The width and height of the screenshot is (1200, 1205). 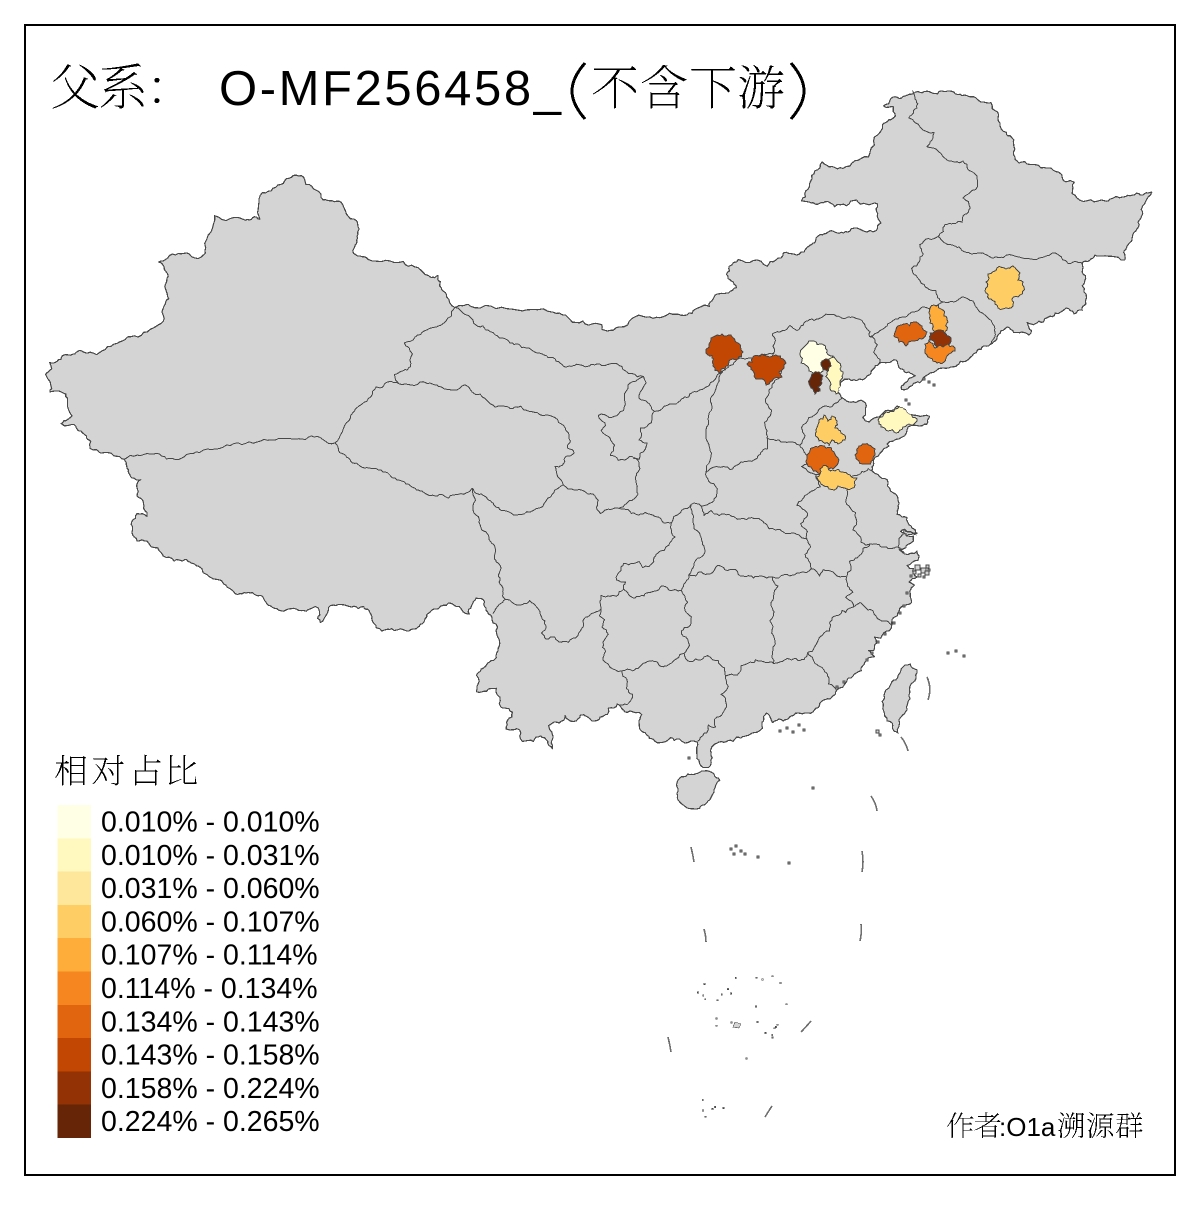 I want to click on svg-text: :O1a, so click(x=1027, y=1127).